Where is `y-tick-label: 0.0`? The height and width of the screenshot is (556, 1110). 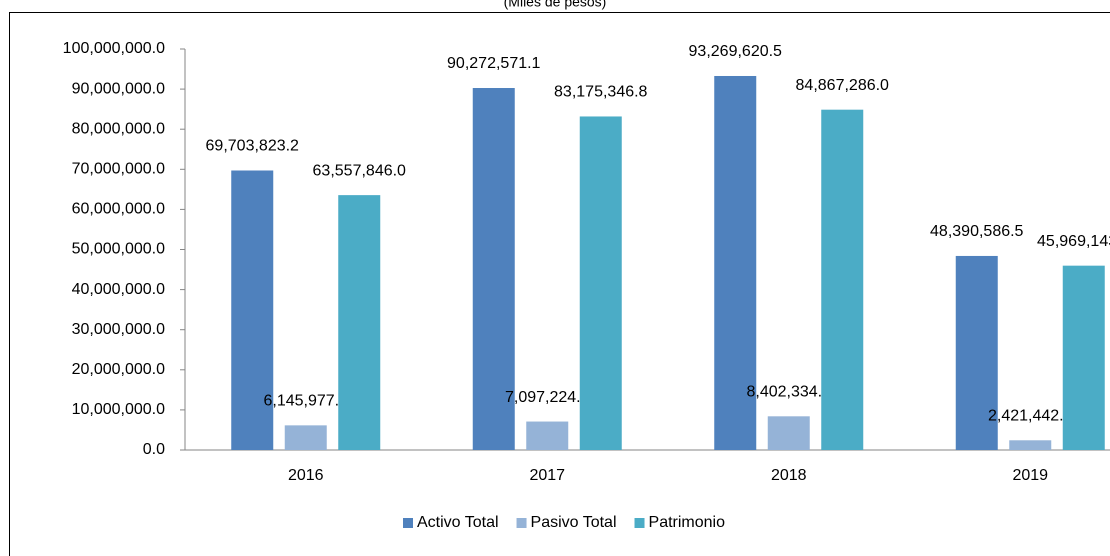
y-tick-label: 0.0 is located at coordinates (154, 449).